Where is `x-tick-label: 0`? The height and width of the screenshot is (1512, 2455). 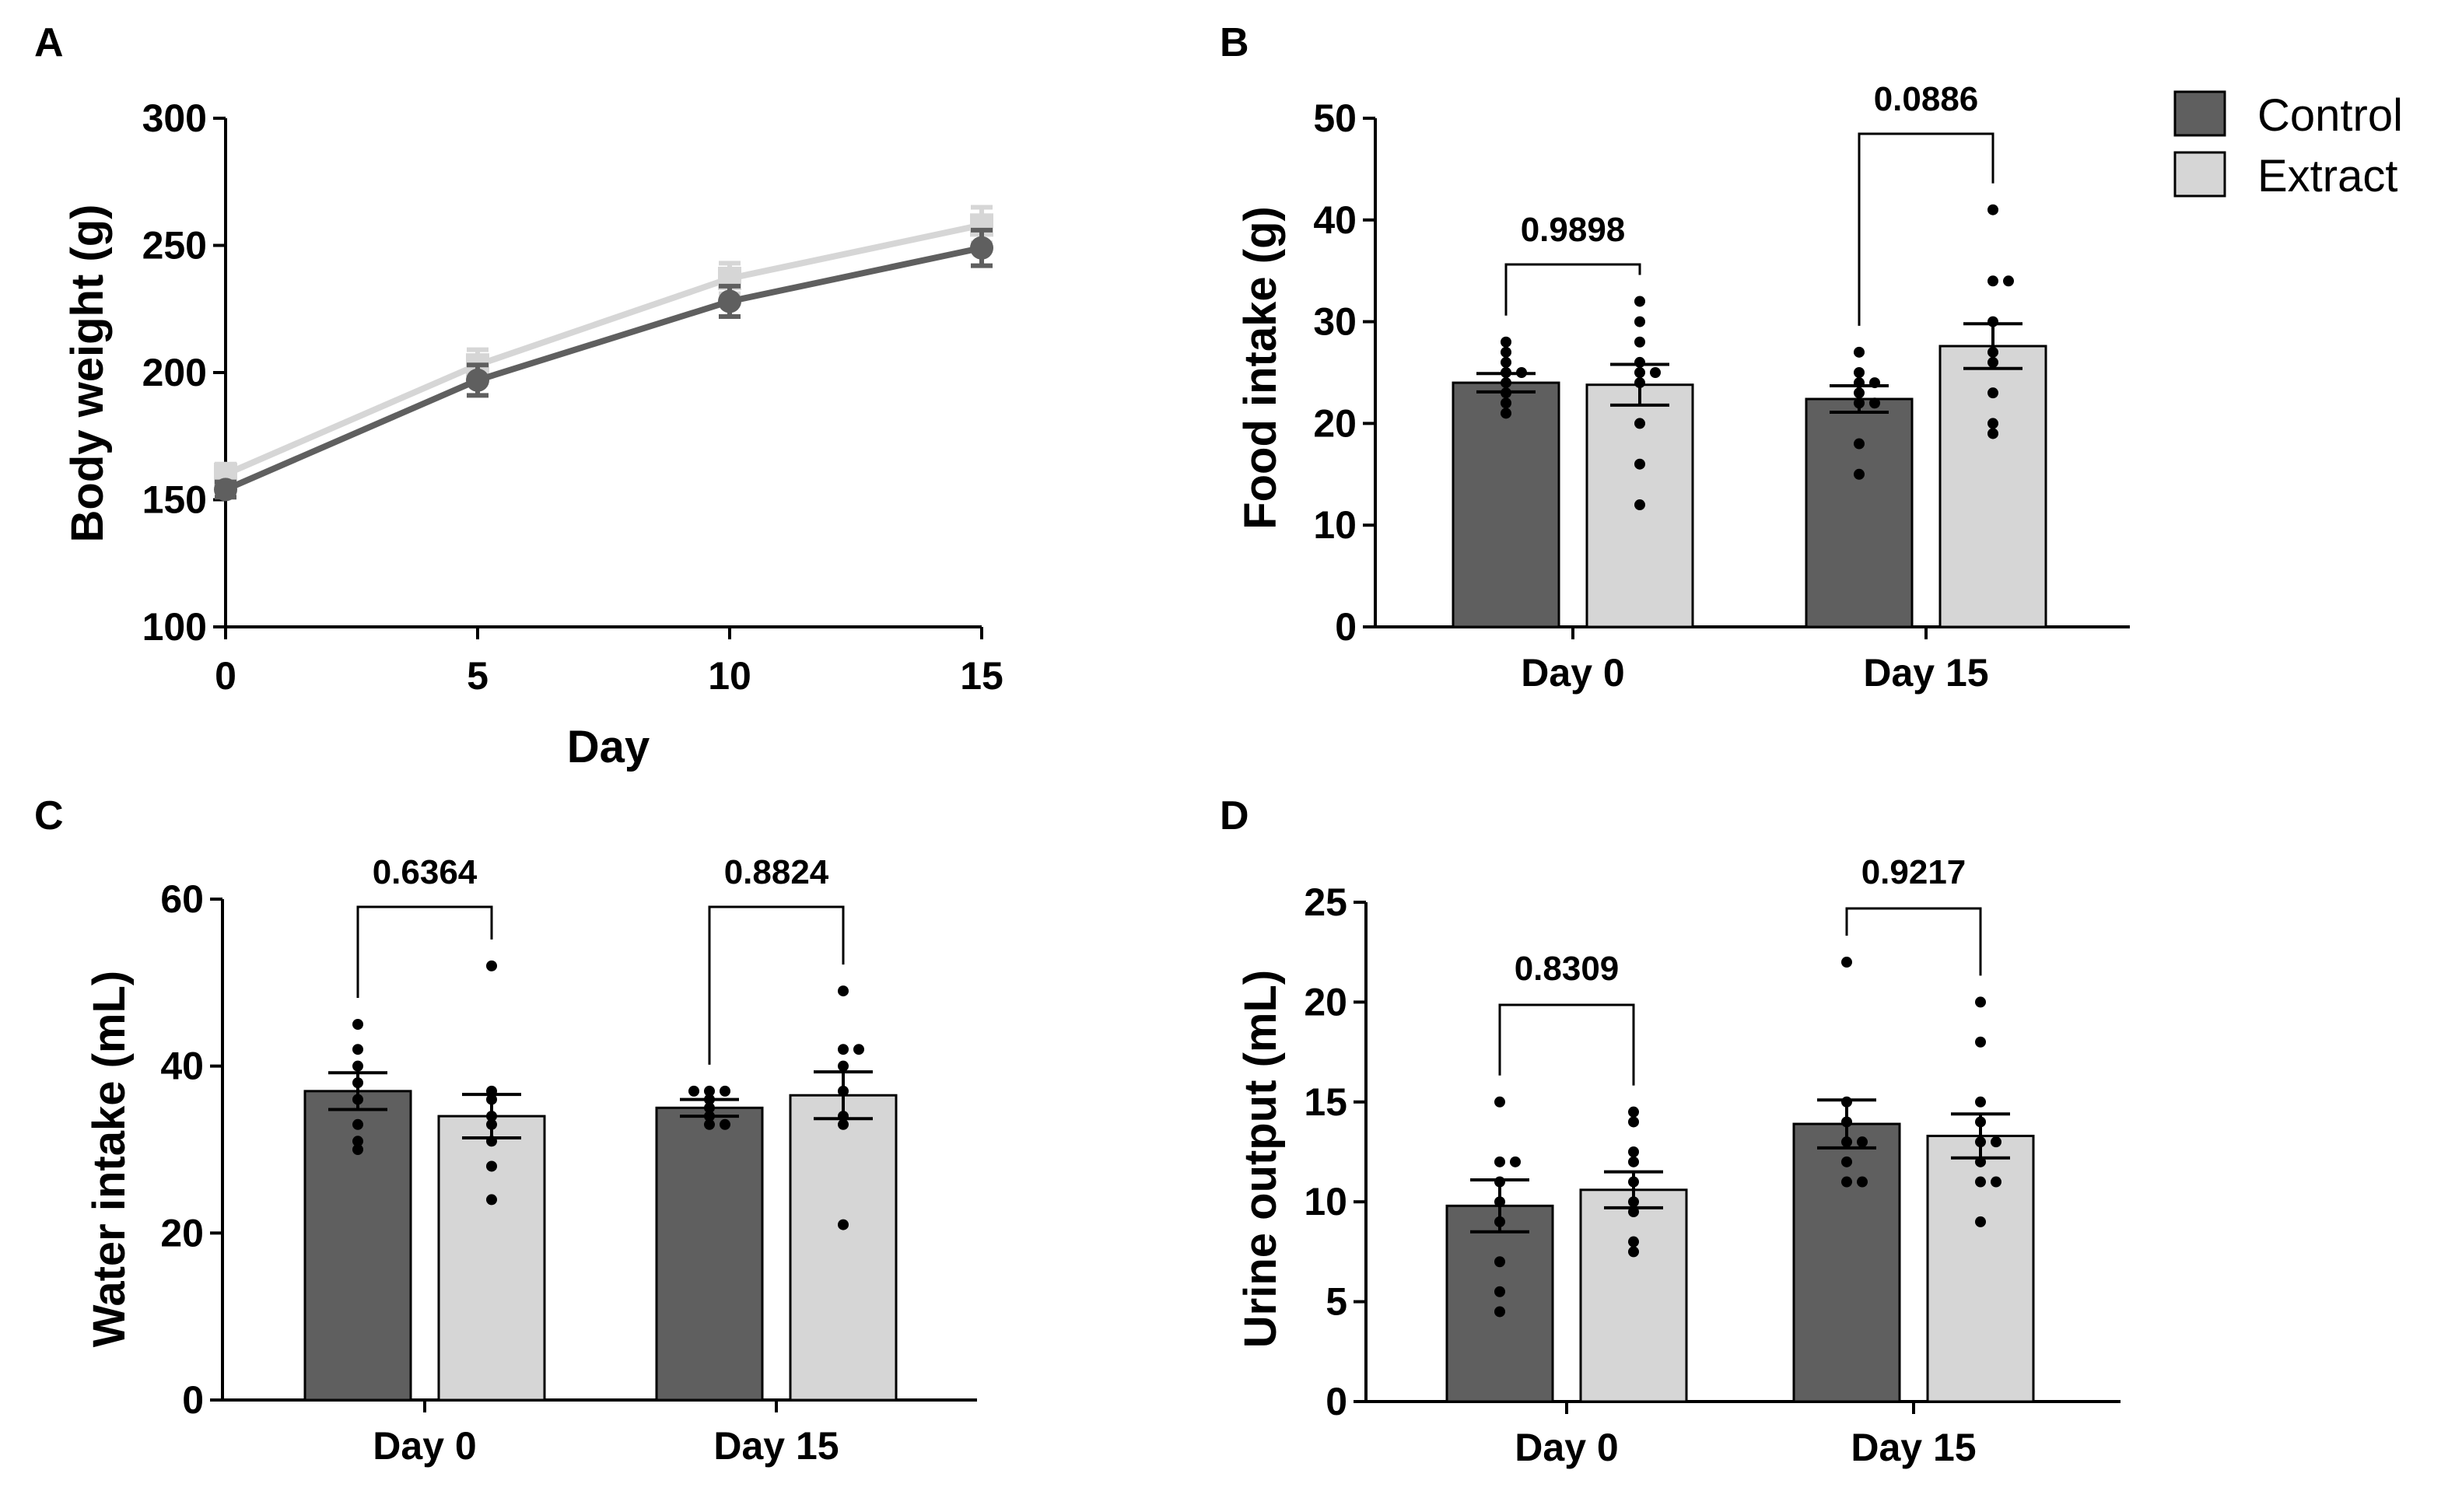
x-tick-label: 0 is located at coordinates (225, 676).